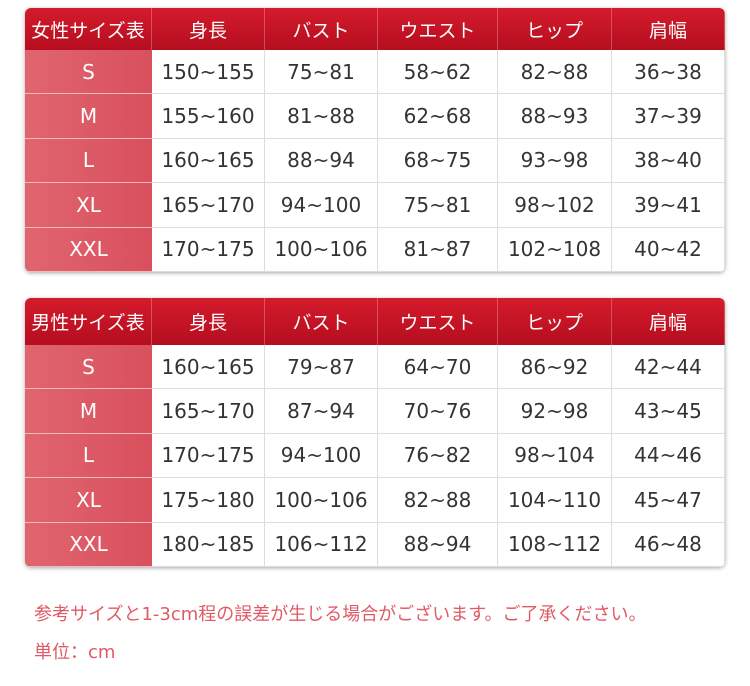 The image size is (750, 686). I want to click on measure-cell: 76~82, so click(438, 456).